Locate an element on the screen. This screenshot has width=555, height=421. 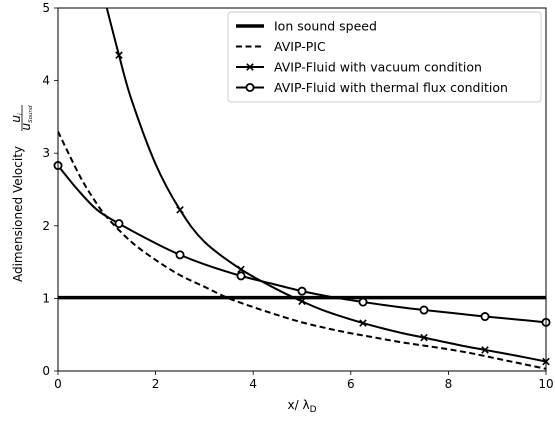
legend-label: AVIP-PIC is located at coordinates (300, 46).